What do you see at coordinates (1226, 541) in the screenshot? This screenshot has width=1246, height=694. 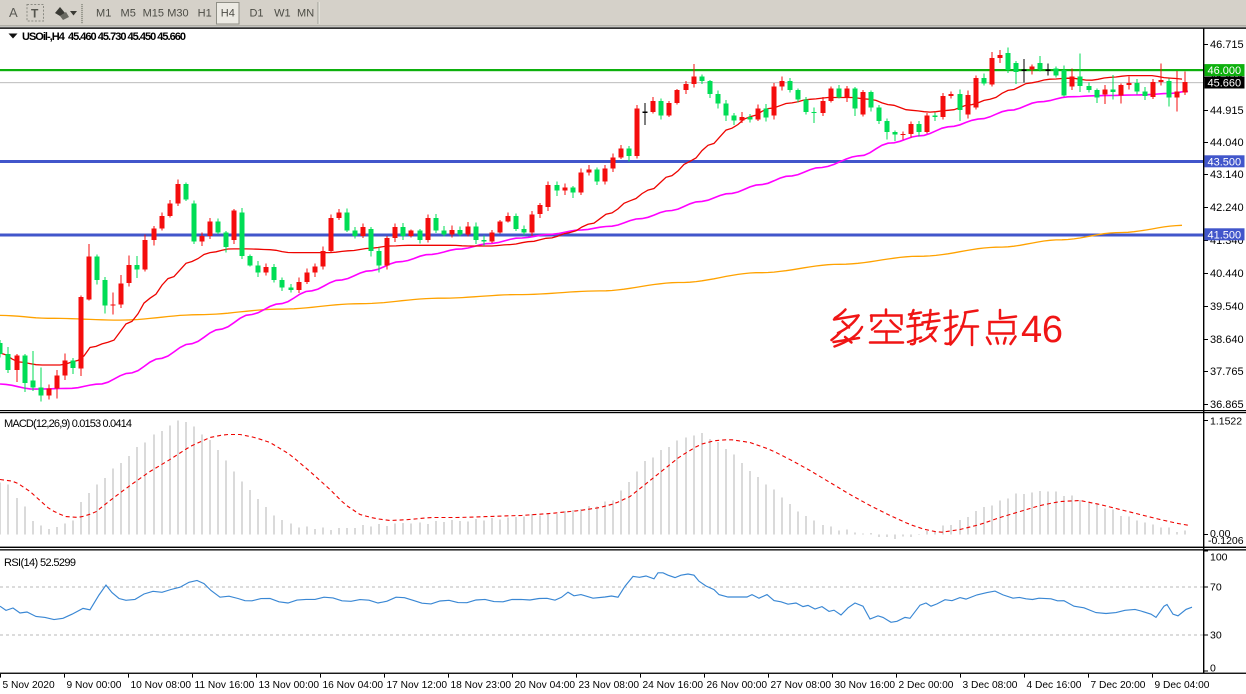 I see `svg-text: -0.1206` at bounding box center [1226, 541].